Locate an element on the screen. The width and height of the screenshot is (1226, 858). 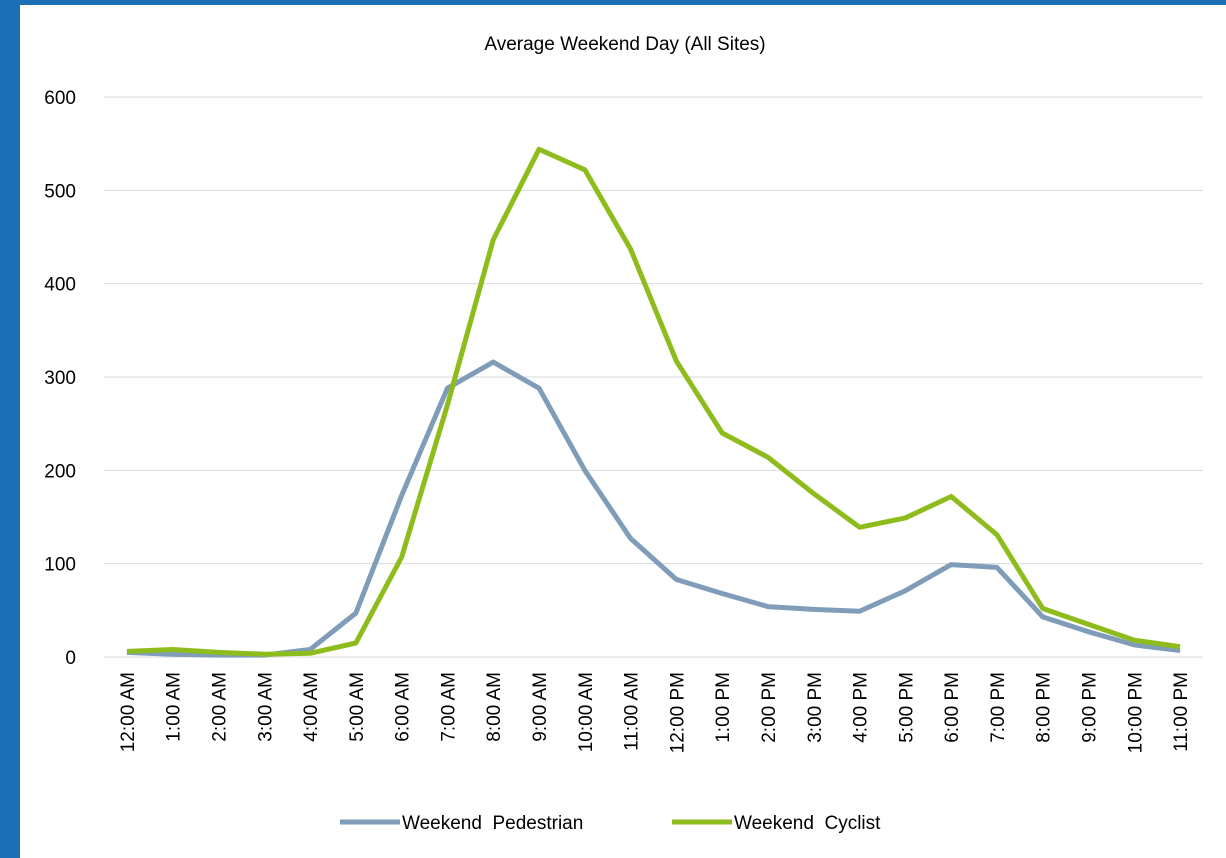
legend-label: Weekend Pedestrian is located at coordinates (492, 823).